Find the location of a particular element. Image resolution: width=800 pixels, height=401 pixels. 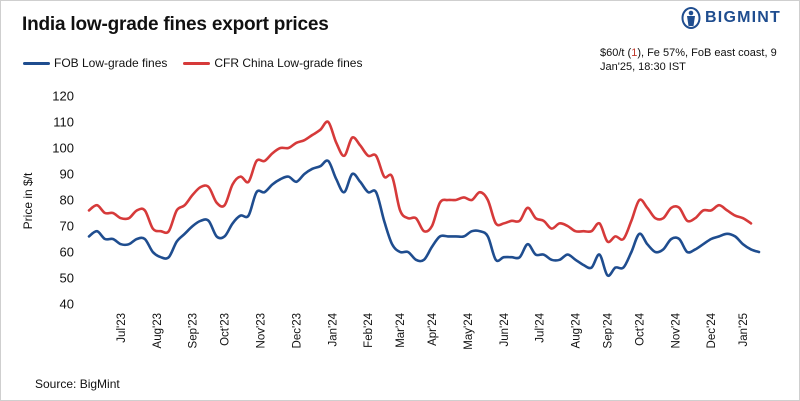

x-tick-label: Sep'23 is located at coordinates (194, 330).